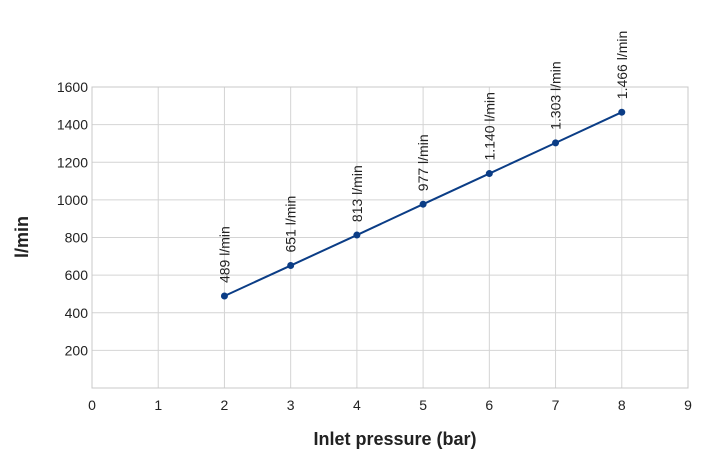 The height and width of the screenshot is (456, 701). I want to click on data-label: 813 l/min, so click(357, 193).